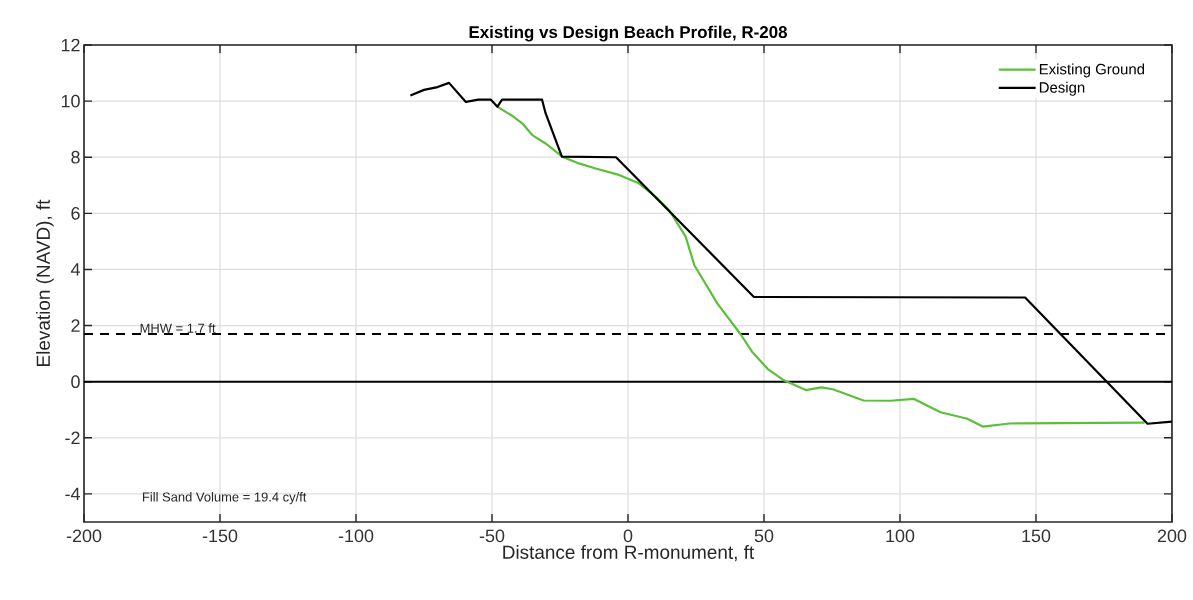 Image resolution: width=1193 pixels, height=600 pixels. Describe the element at coordinates (224, 498) in the screenshot. I see `annotation: Fill Sand Volume = 19.4 cy/ft` at that location.